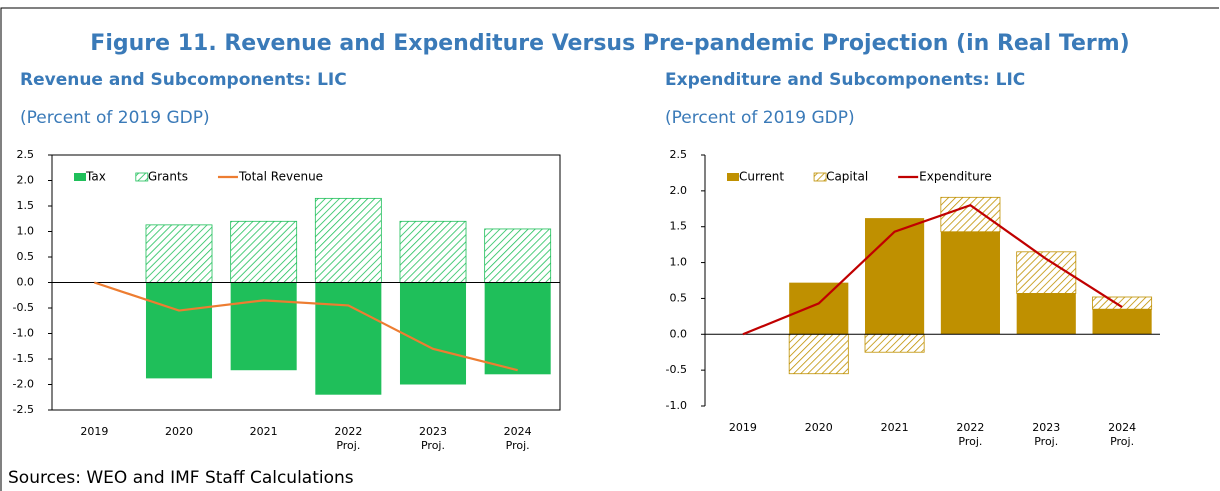 The height and width of the screenshot is (491, 1220). I want to click on legend-label: Grants, so click(168, 177).